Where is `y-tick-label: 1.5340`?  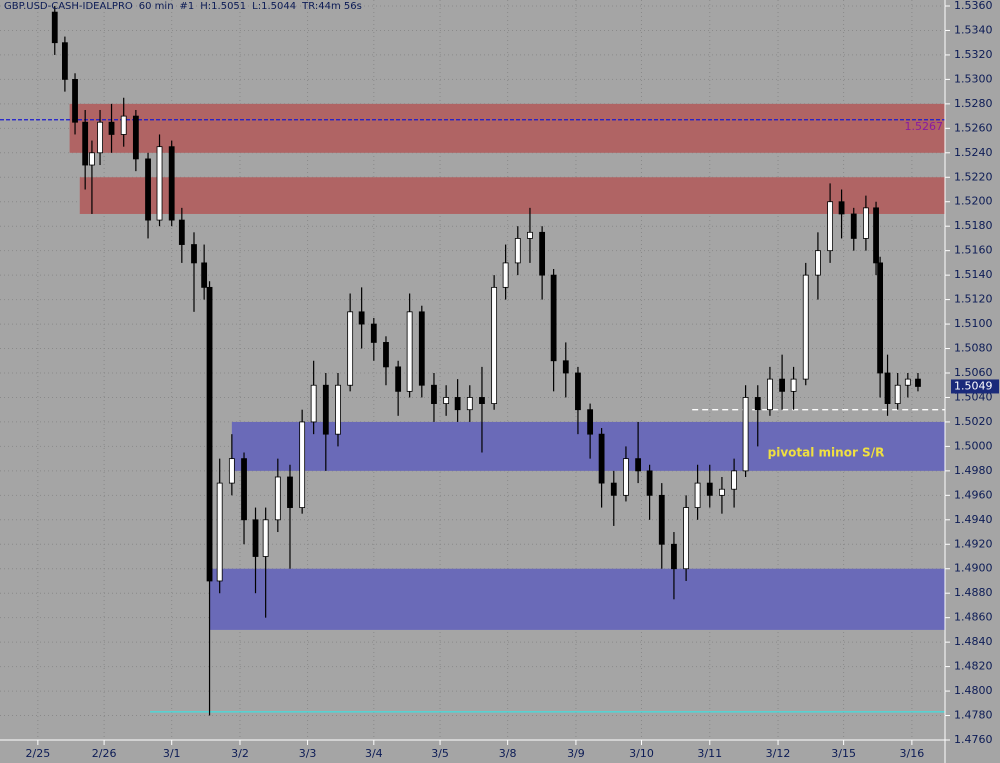 y-tick-label: 1.5340 is located at coordinates (973, 29).